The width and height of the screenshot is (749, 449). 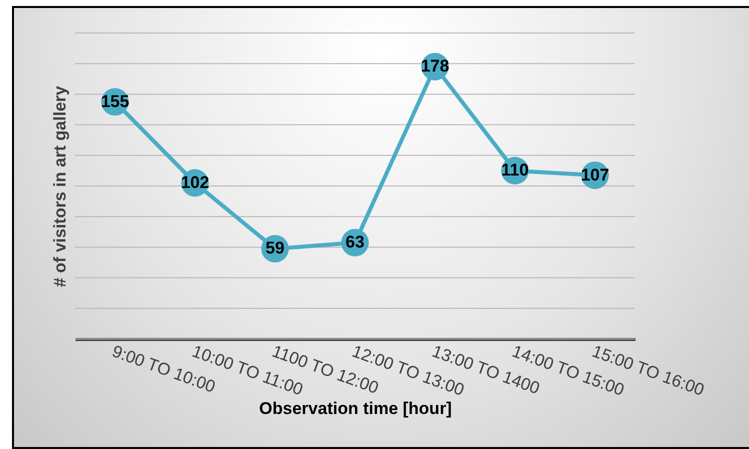 I want to click on data-label: 59, so click(x=275, y=248).